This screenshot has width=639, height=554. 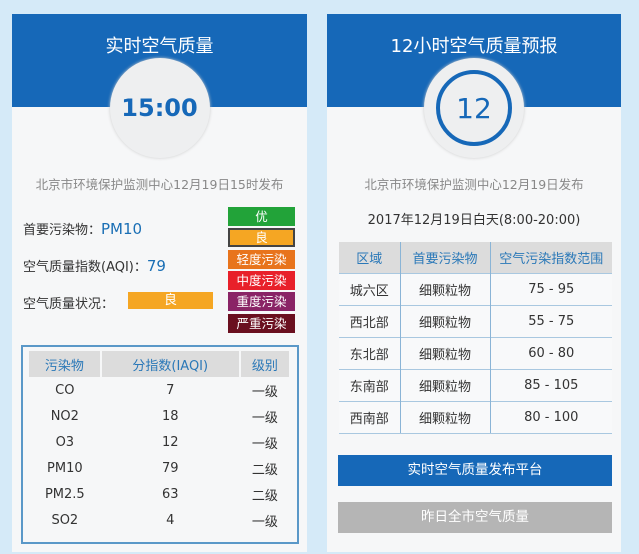 What do you see at coordinates (370, 288) in the screenshot?
I see `table-cell: 城六区` at bounding box center [370, 288].